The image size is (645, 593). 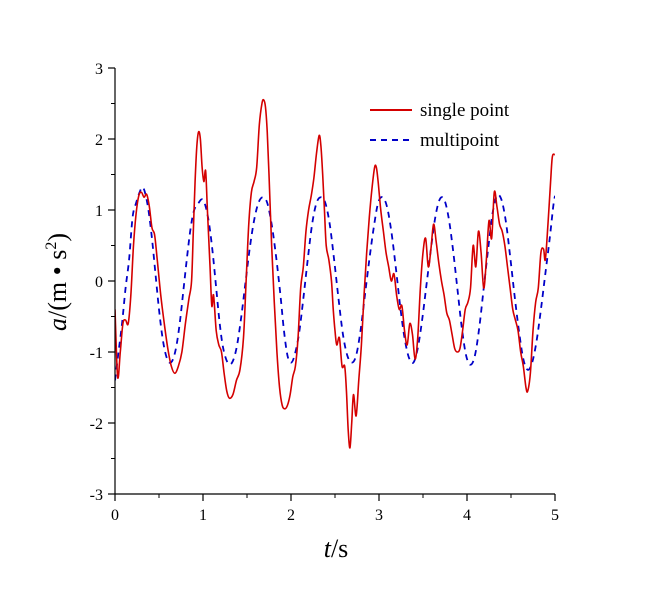 I want to click on legend-label-multipoint: multipoint, so click(x=460, y=140).